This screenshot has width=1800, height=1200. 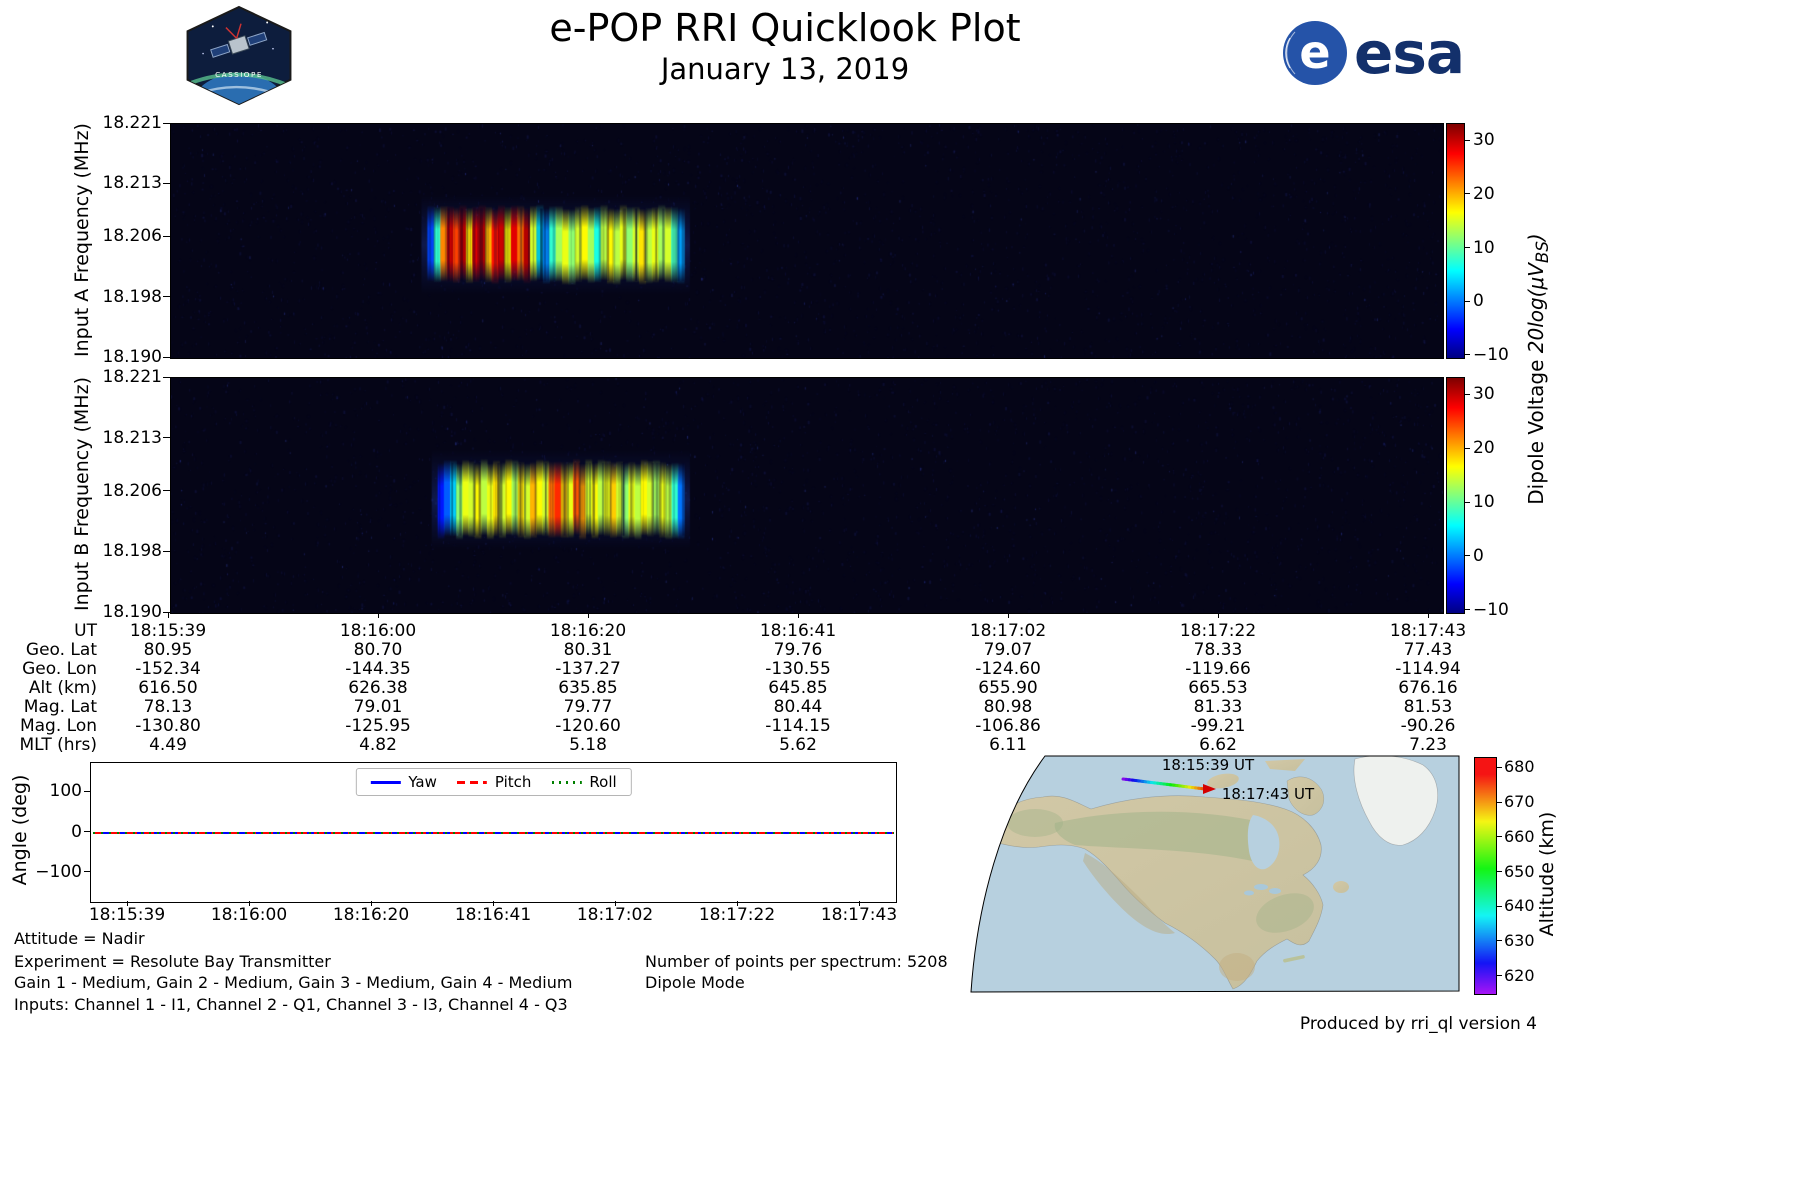 What do you see at coordinates (62, 688) in the screenshot?
I see `ephemeris-row-label: Alt (km)` at bounding box center [62, 688].